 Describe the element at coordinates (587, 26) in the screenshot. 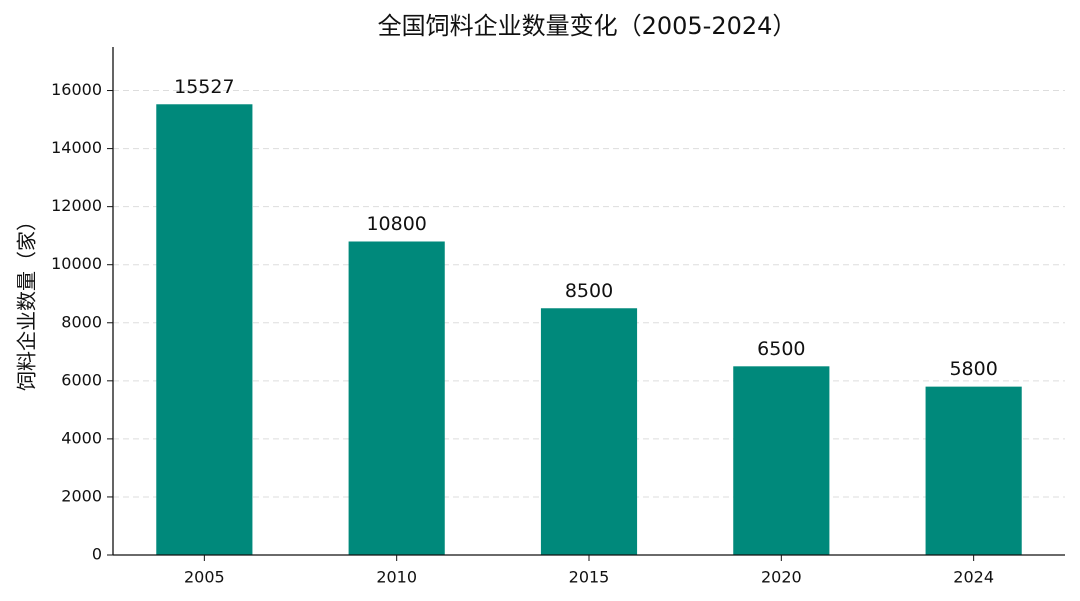

I see `chart-title: 全国饲料企业数量变化（2005-2024）` at that location.